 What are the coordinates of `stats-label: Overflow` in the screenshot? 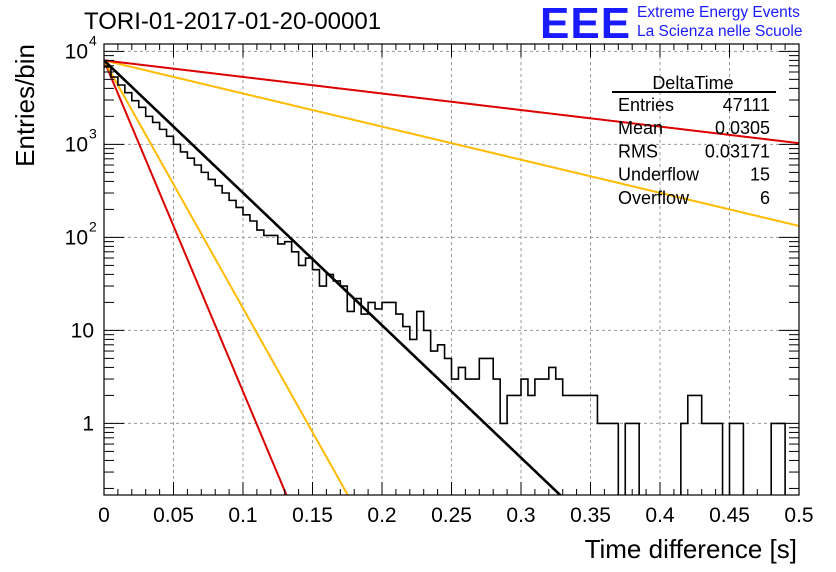 It's located at (654, 198).